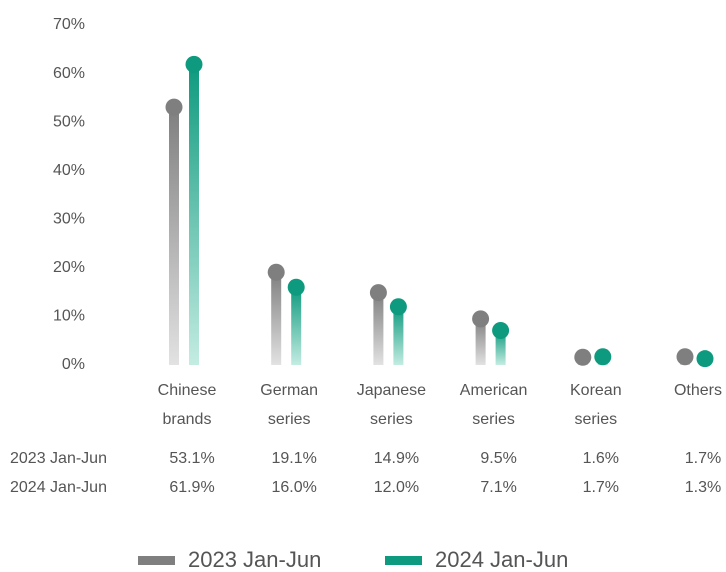 The height and width of the screenshot is (572, 726). What do you see at coordinates (191, 458) in the screenshot?
I see `table-value: 53.1%` at bounding box center [191, 458].